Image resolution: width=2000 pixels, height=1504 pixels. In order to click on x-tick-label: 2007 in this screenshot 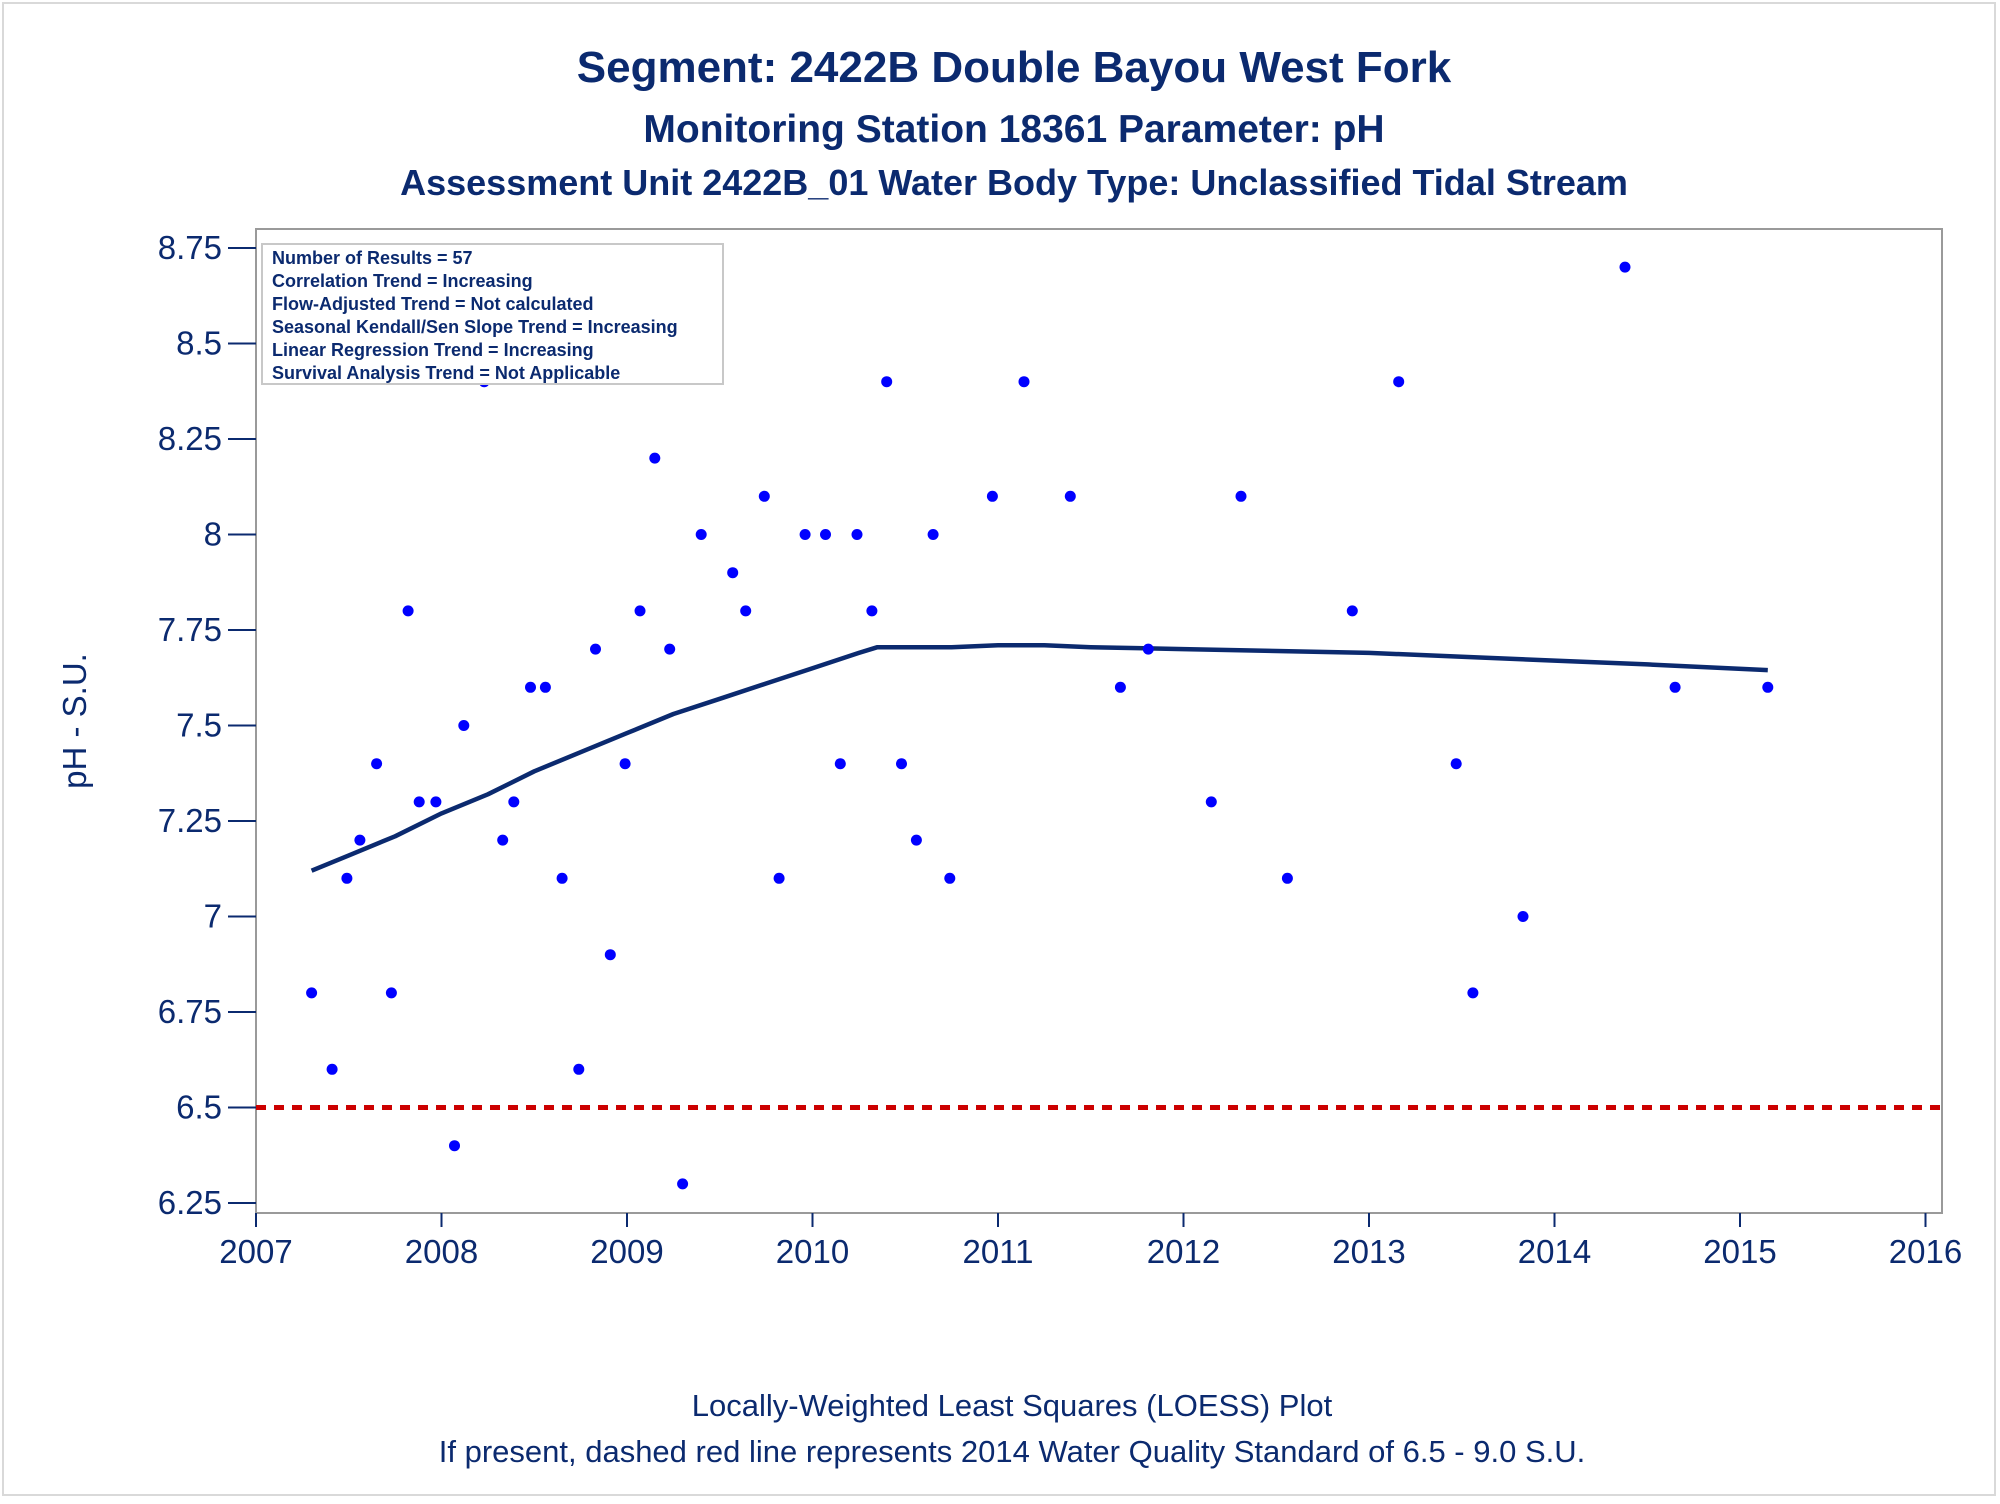, I will do `click(255, 1251)`.